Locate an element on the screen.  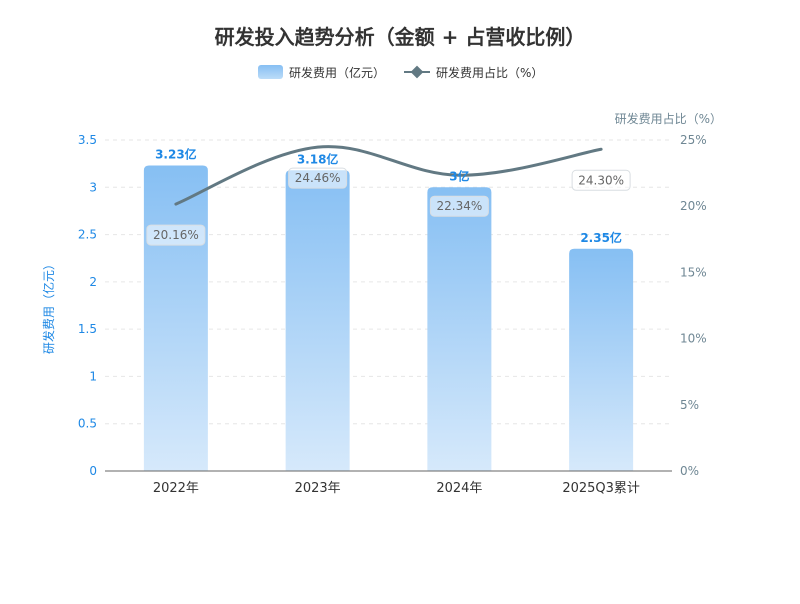
legend-item-bar: 研发费用（亿元） is located at coordinates (321, 72).